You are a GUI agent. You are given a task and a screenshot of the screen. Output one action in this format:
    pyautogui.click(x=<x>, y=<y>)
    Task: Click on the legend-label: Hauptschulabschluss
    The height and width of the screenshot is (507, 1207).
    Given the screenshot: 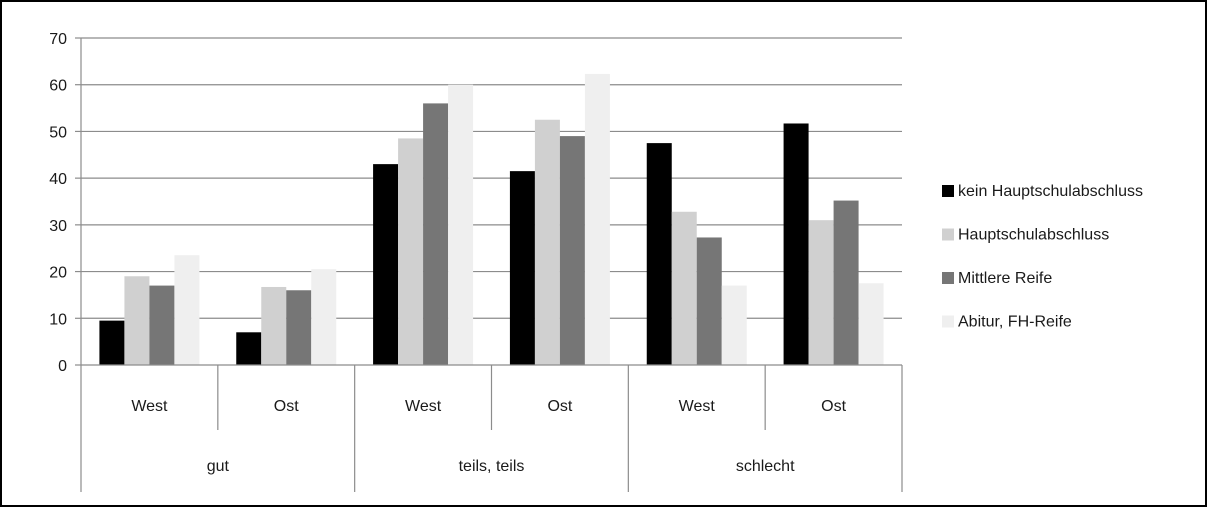 What is the action you would take?
    pyautogui.click(x=1033, y=235)
    